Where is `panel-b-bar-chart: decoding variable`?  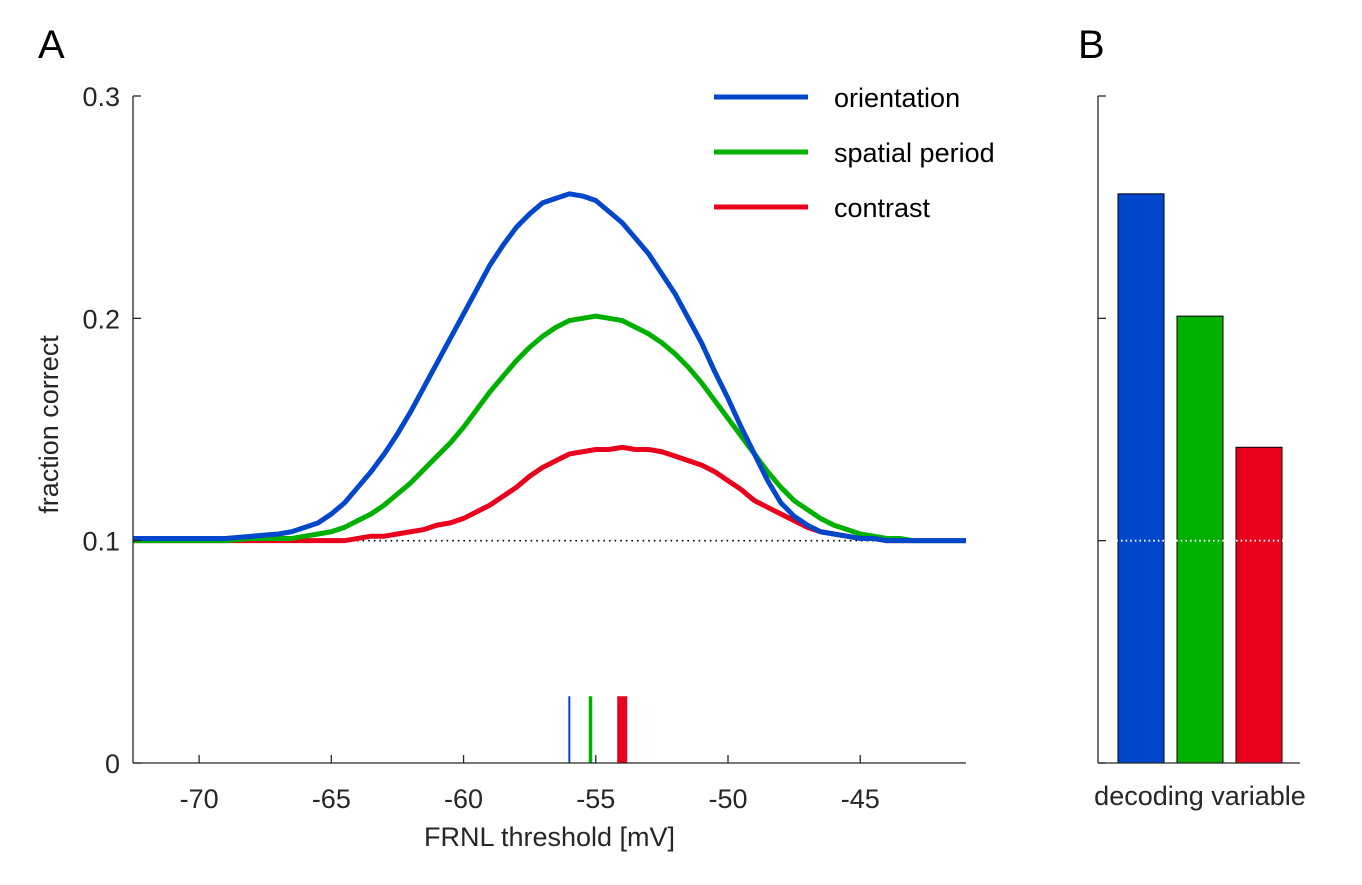 panel-b-bar-chart: decoding variable is located at coordinates (1200, 453).